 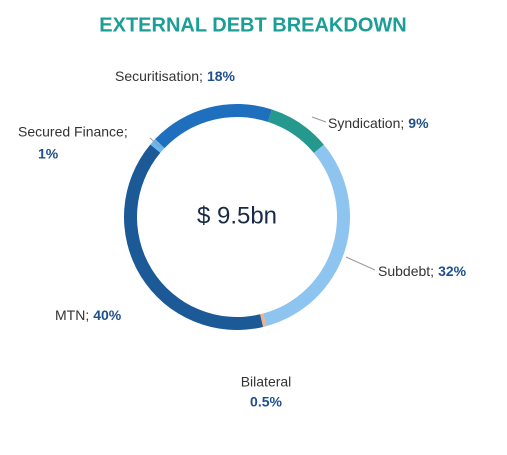 What do you see at coordinates (418, 123) in the screenshot?
I see `value-label: 9%` at bounding box center [418, 123].